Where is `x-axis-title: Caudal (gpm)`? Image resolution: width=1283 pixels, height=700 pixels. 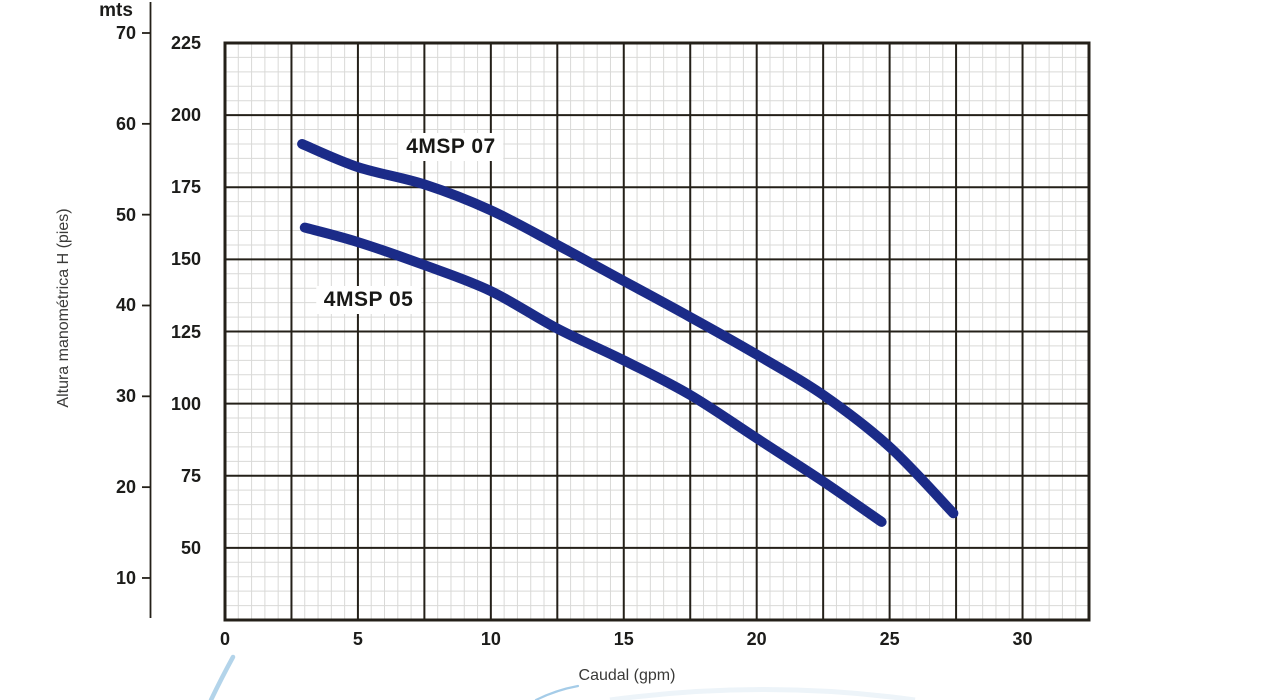 x-axis-title: Caudal (gpm) is located at coordinates (627, 675).